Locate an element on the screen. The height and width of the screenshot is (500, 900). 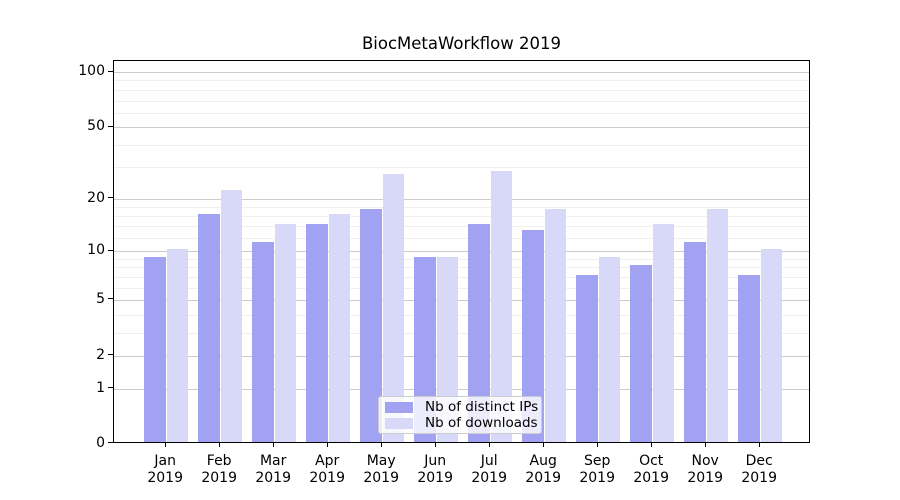
ips-swatch-icon is located at coordinates (399, 407).